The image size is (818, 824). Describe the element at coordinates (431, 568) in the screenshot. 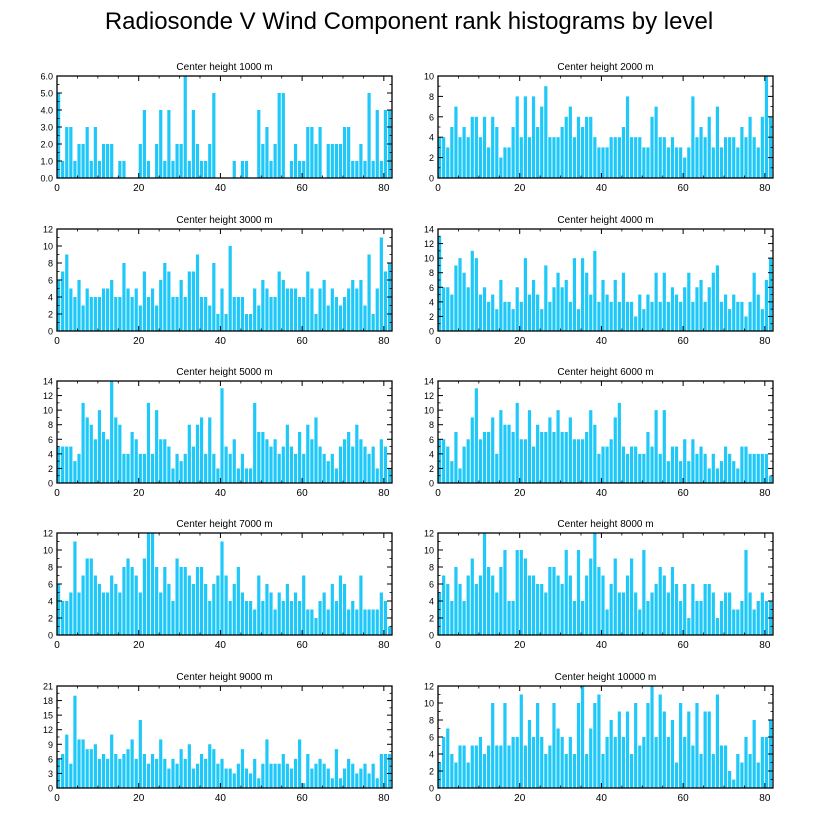

I see `y-tick-label: 8` at that location.